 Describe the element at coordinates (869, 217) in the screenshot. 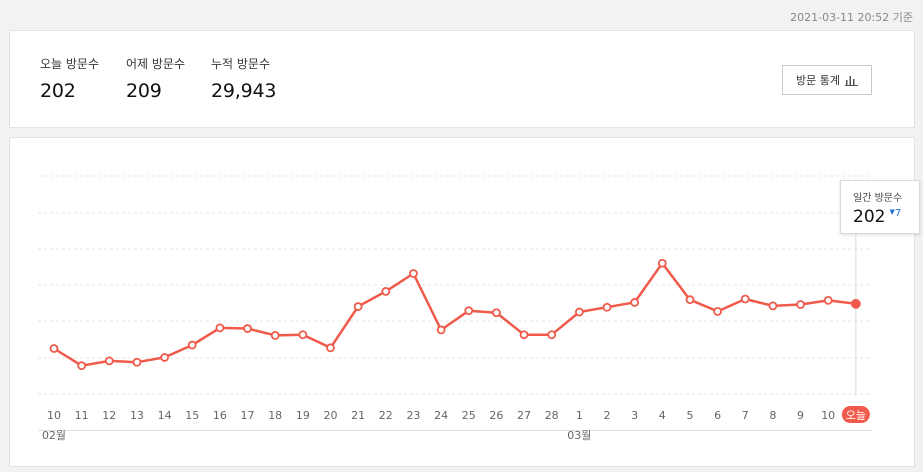

I see `tooltip-value: 202` at that location.